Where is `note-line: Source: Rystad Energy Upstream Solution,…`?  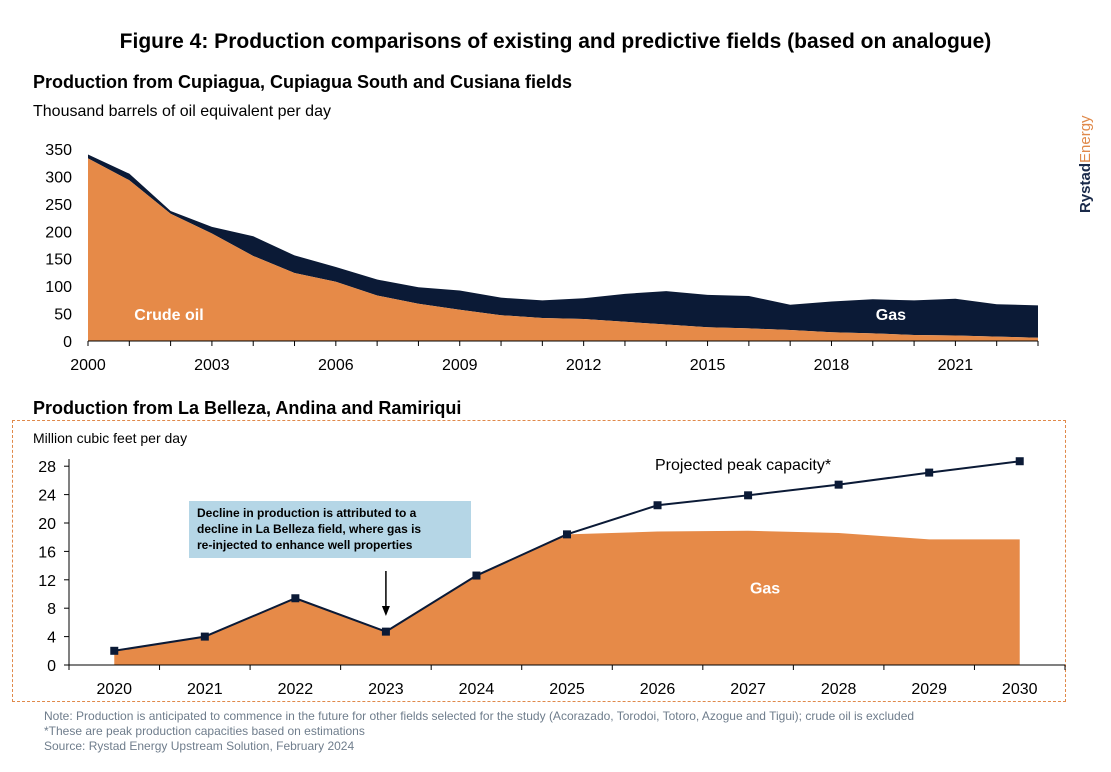
note-line: Source: Rystad Energy Upstream Solution,… is located at coordinates (199, 746).